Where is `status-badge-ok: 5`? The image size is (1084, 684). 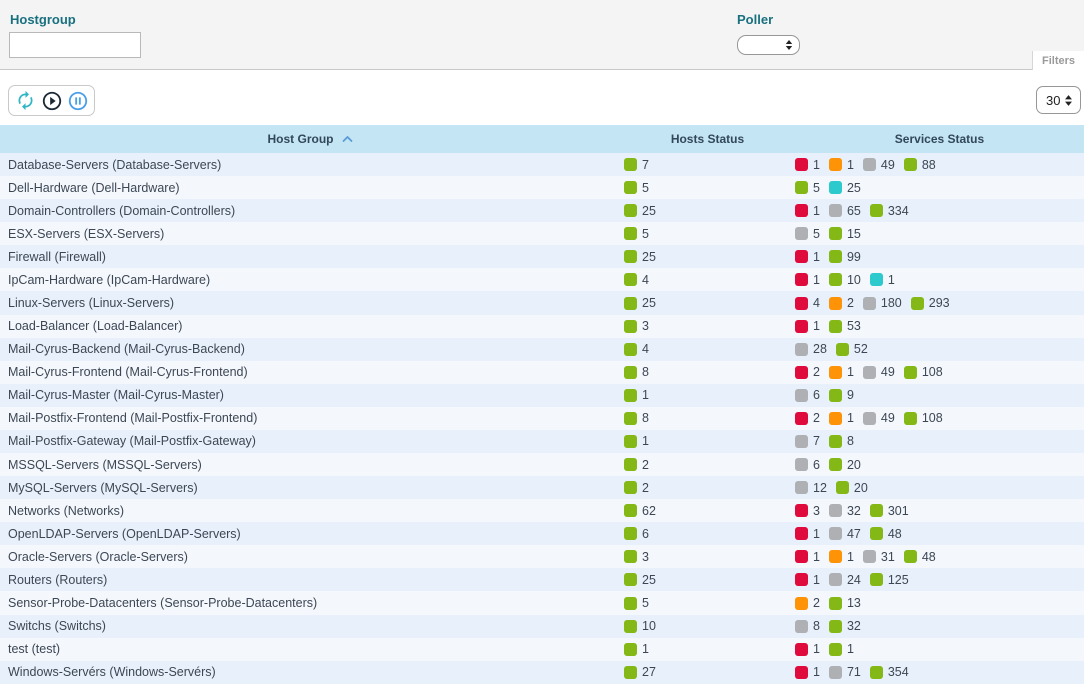
status-badge-ok: 5 is located at coordinates (807, 188).